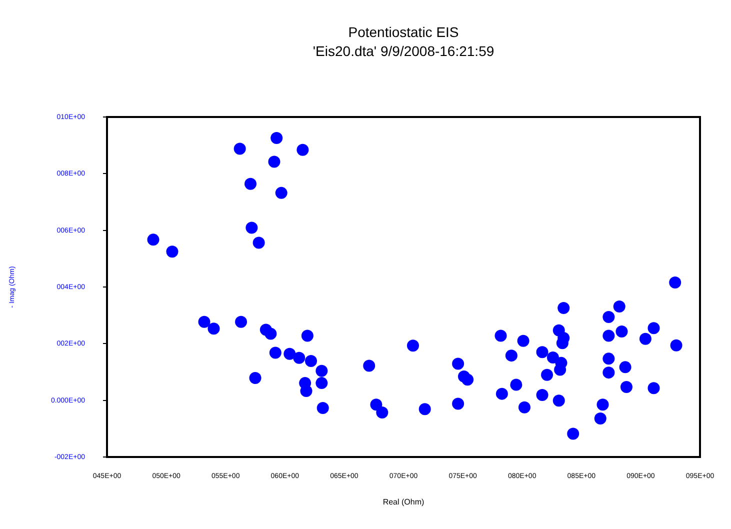 Image resolution: width=731 pixels, height=529 pixels. I want to click on chart-title: Potentiostatic EIS, so click(403, 32).